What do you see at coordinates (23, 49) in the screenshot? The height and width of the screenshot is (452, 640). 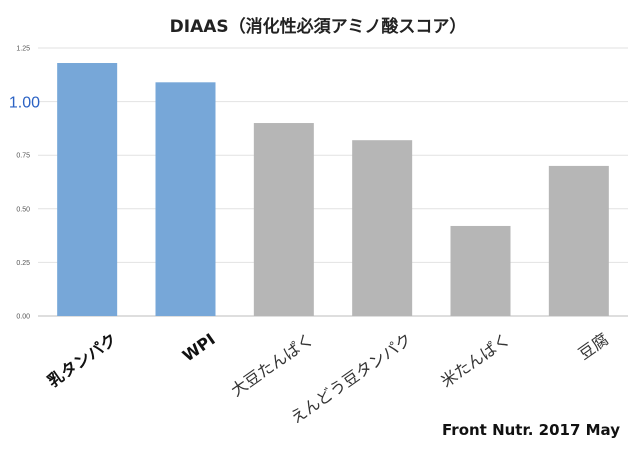 I see `y-tick-label: 1.25` at bounding box center [23, 49].